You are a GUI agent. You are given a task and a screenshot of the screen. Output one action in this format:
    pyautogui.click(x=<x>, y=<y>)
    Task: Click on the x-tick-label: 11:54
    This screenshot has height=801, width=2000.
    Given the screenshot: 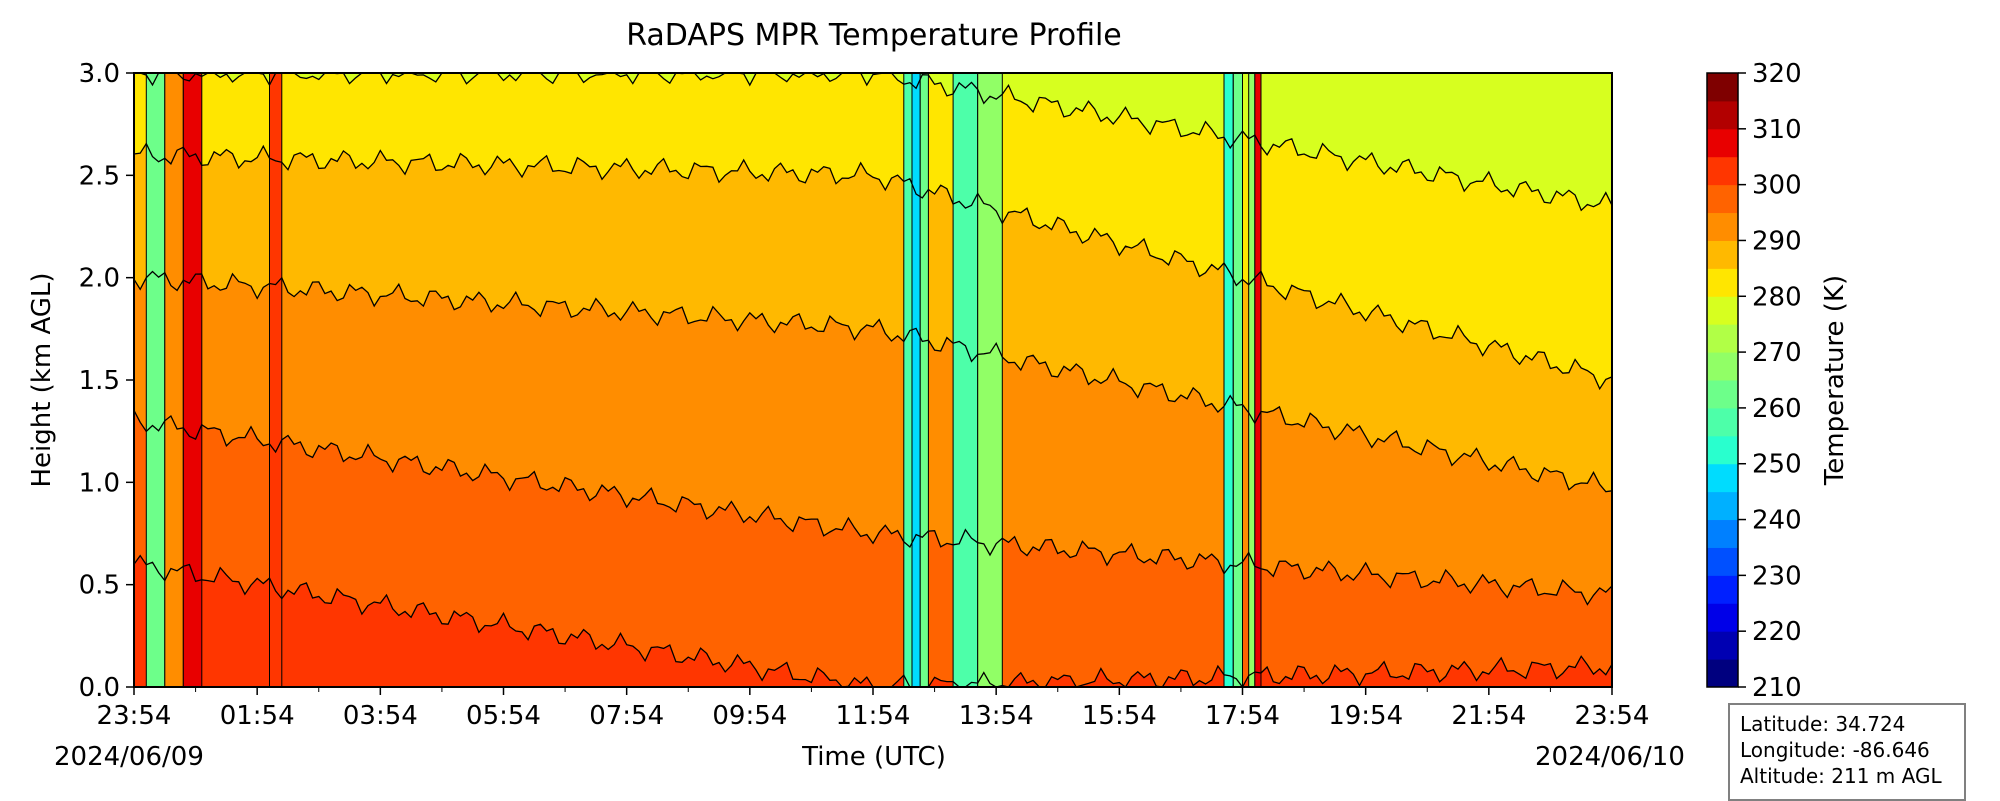 What is the action you would take?
    pyautogui.click(x=873, y=716)
    